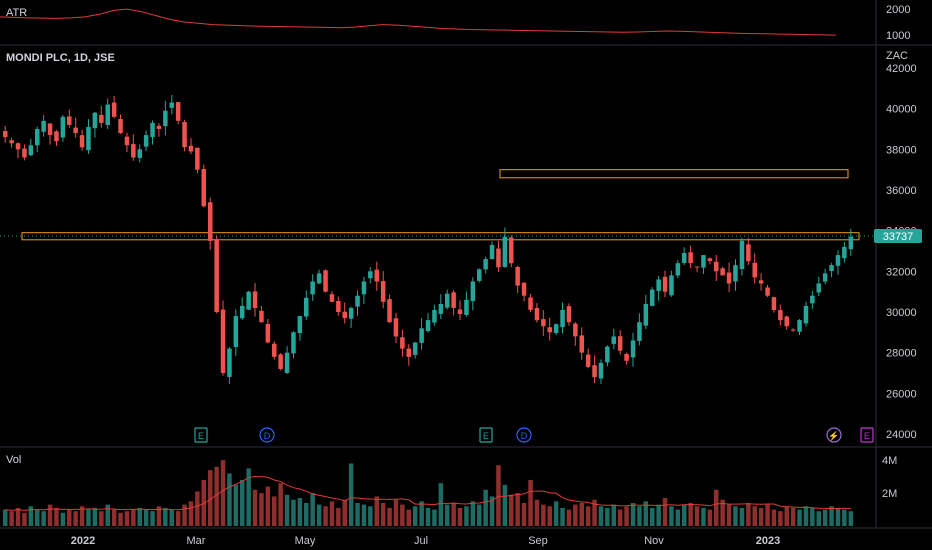  What do you see at coordinates (834, 435) in the screenshot?
I see `event-marker-icon: ⚡` at bounding box center [834, 435].